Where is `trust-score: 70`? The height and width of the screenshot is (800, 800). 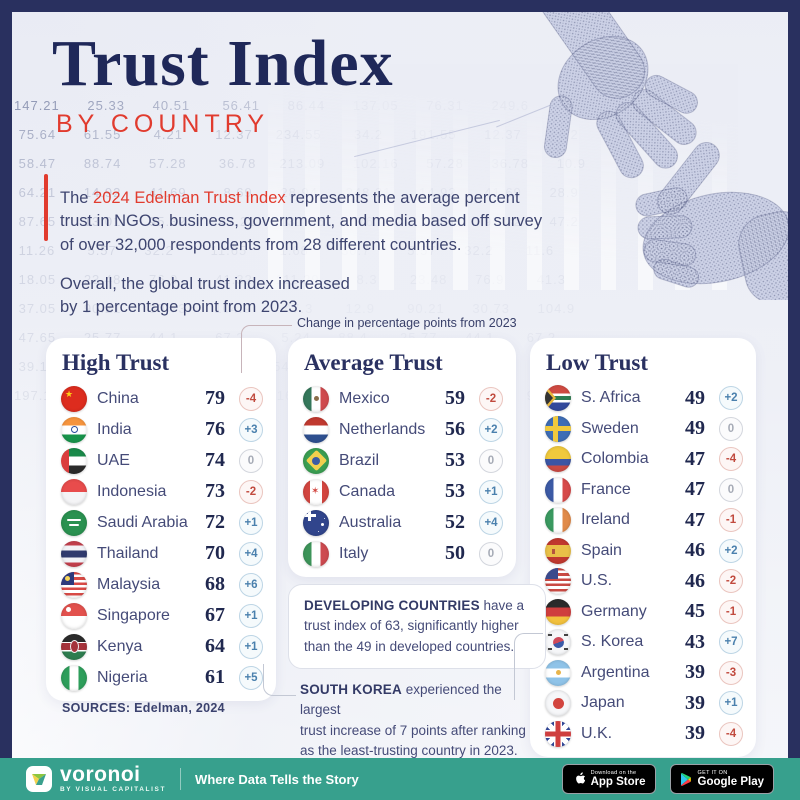
trust-score: 70 is located at coordinates (215, 553).